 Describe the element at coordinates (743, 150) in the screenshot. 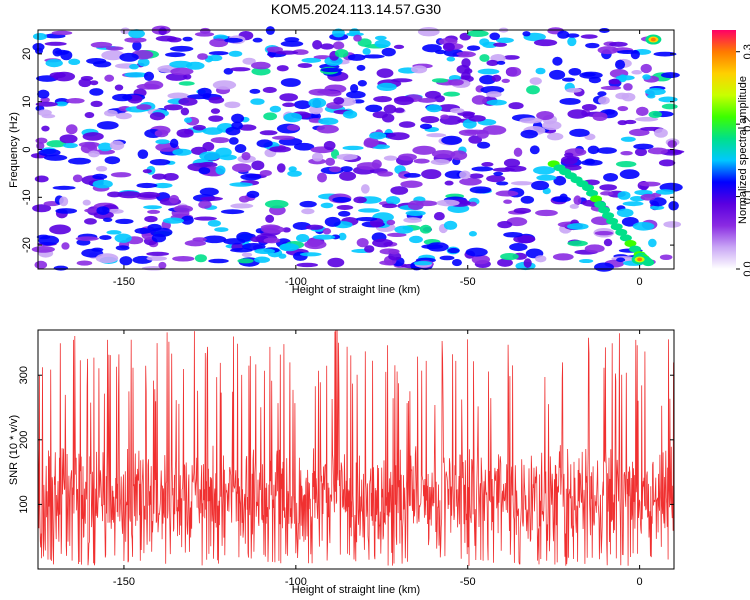

I see `colorbar-label: Normalized spectral amplitude` at that location.